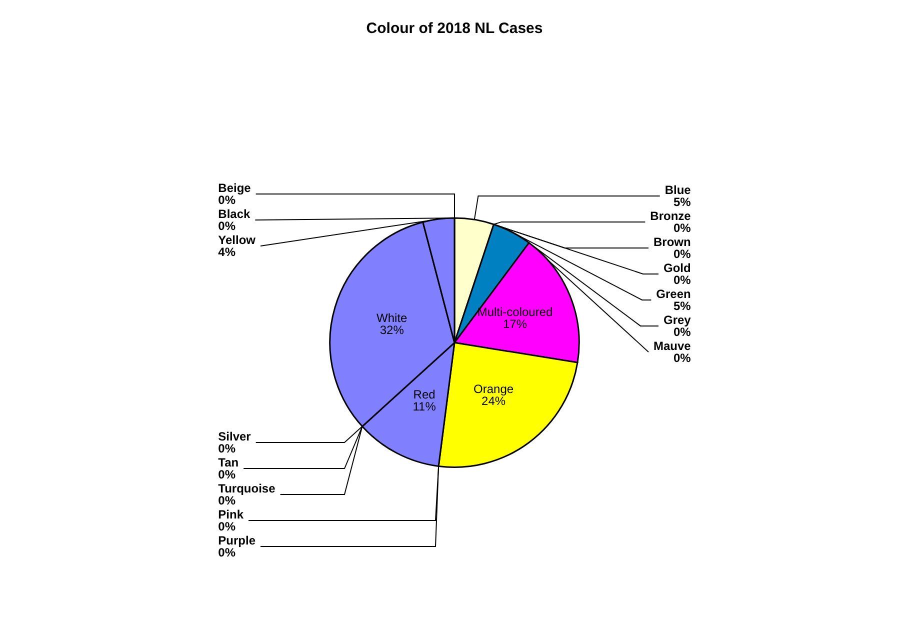  Describe the element at coordinates (515, 312) in the screenshot. I see `slice-label: Multi-coloured` at that location.